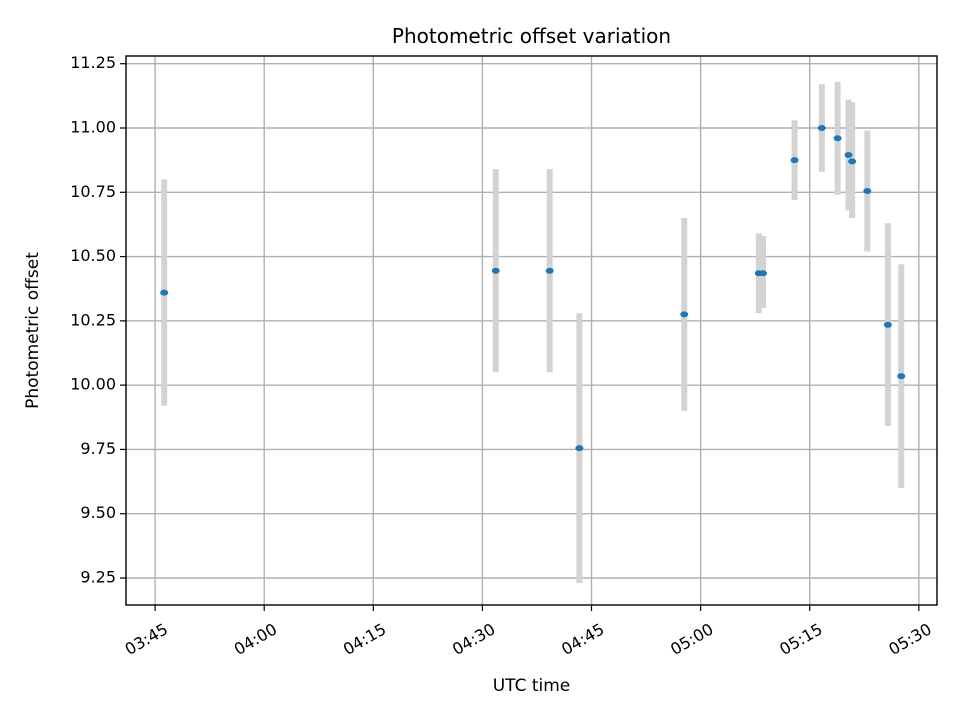 The height and width of the screenshot is (720, 960). Describe the element at coordinates (98, 512) in the screenshot. I see `y-tick-label: 9.50` at that location.